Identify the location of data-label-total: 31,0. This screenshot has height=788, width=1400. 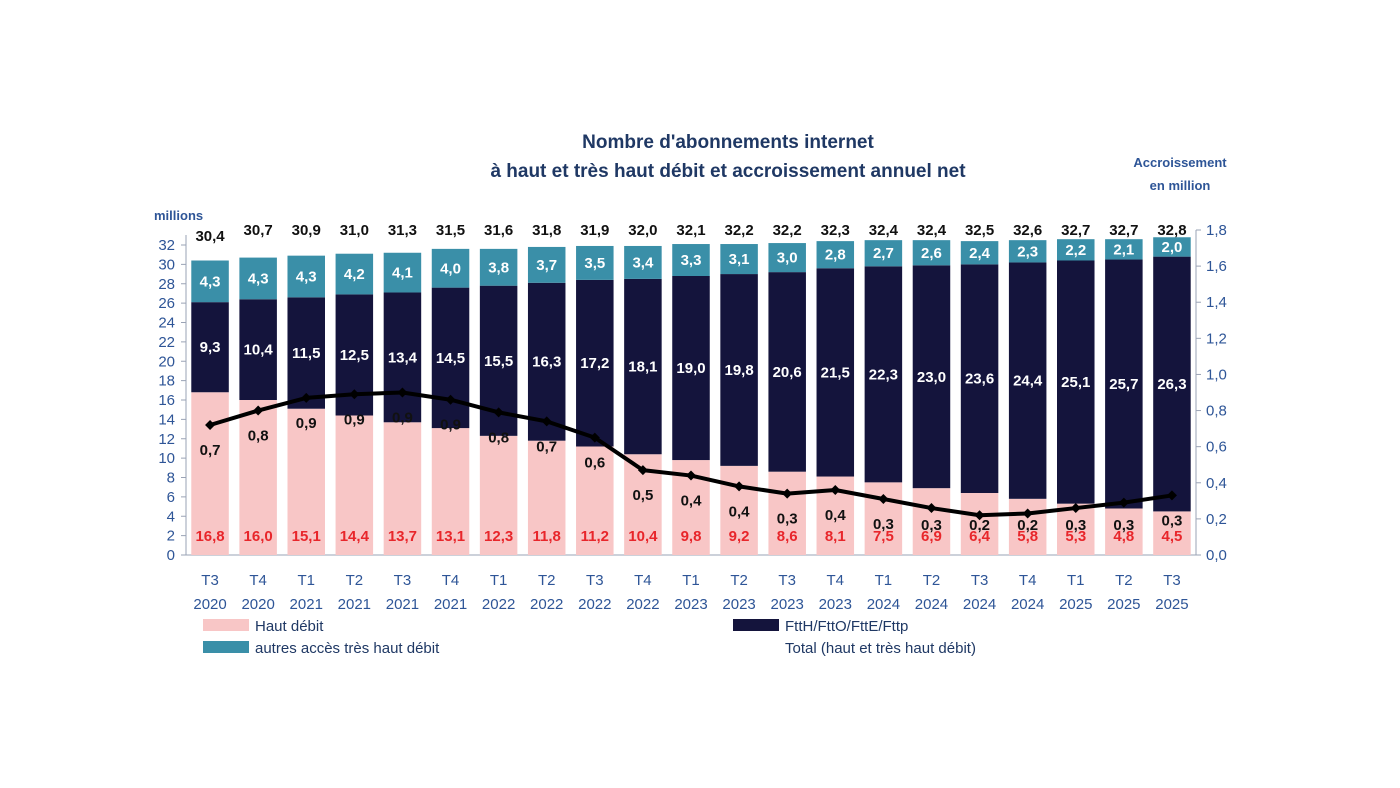
(354, 230).